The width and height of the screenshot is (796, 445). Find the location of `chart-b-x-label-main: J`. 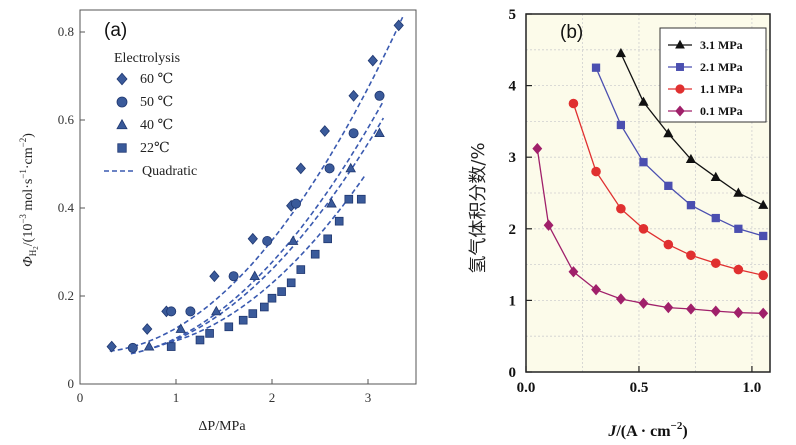

chart-b-x-label-main: J is located at coordinates (612, 431).